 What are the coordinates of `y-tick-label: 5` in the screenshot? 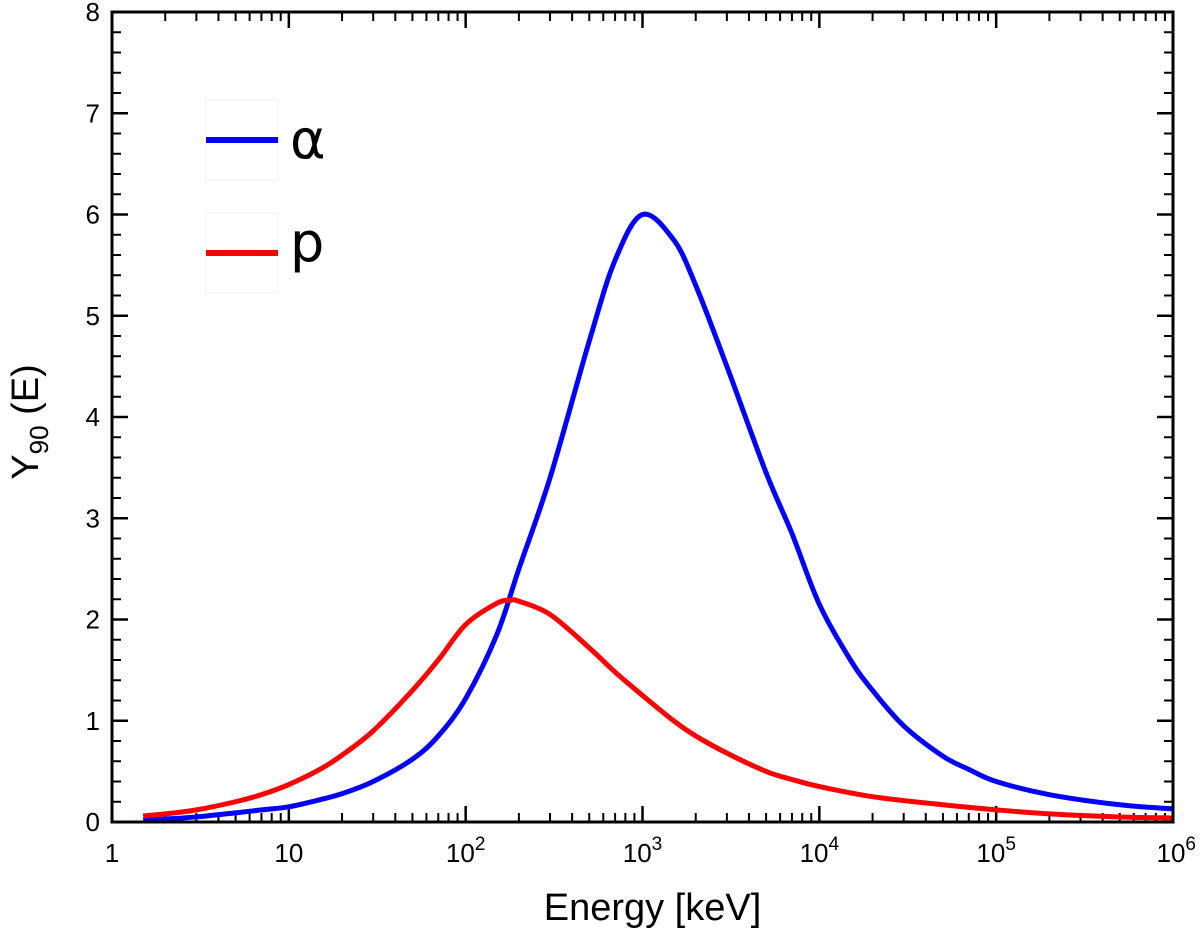 It's located at (93, 316).